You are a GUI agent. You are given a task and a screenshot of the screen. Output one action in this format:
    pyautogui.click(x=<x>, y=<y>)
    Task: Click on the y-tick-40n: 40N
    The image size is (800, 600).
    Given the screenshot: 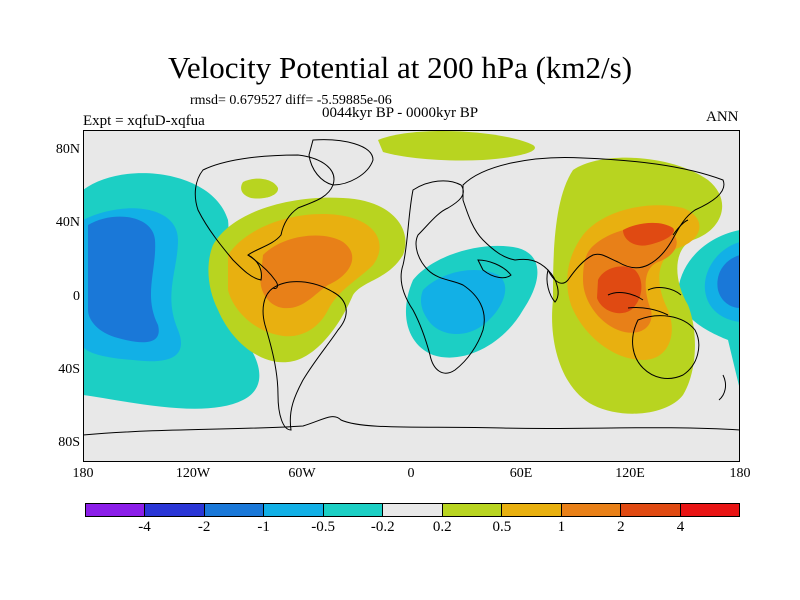 What is the action you would take?
    pyautogui.click(x=67, y=222)
    